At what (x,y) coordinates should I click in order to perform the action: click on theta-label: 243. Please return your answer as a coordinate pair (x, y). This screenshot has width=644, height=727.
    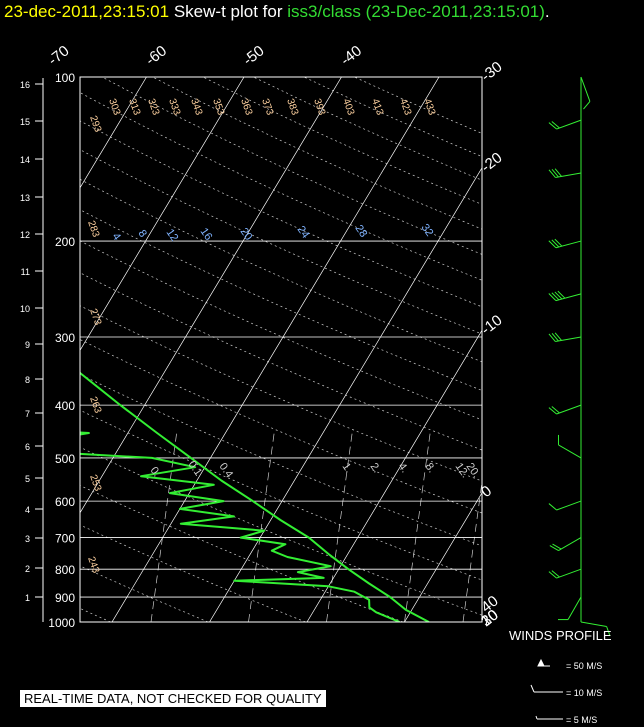
    Looking at the image, I should click on (93, 565).